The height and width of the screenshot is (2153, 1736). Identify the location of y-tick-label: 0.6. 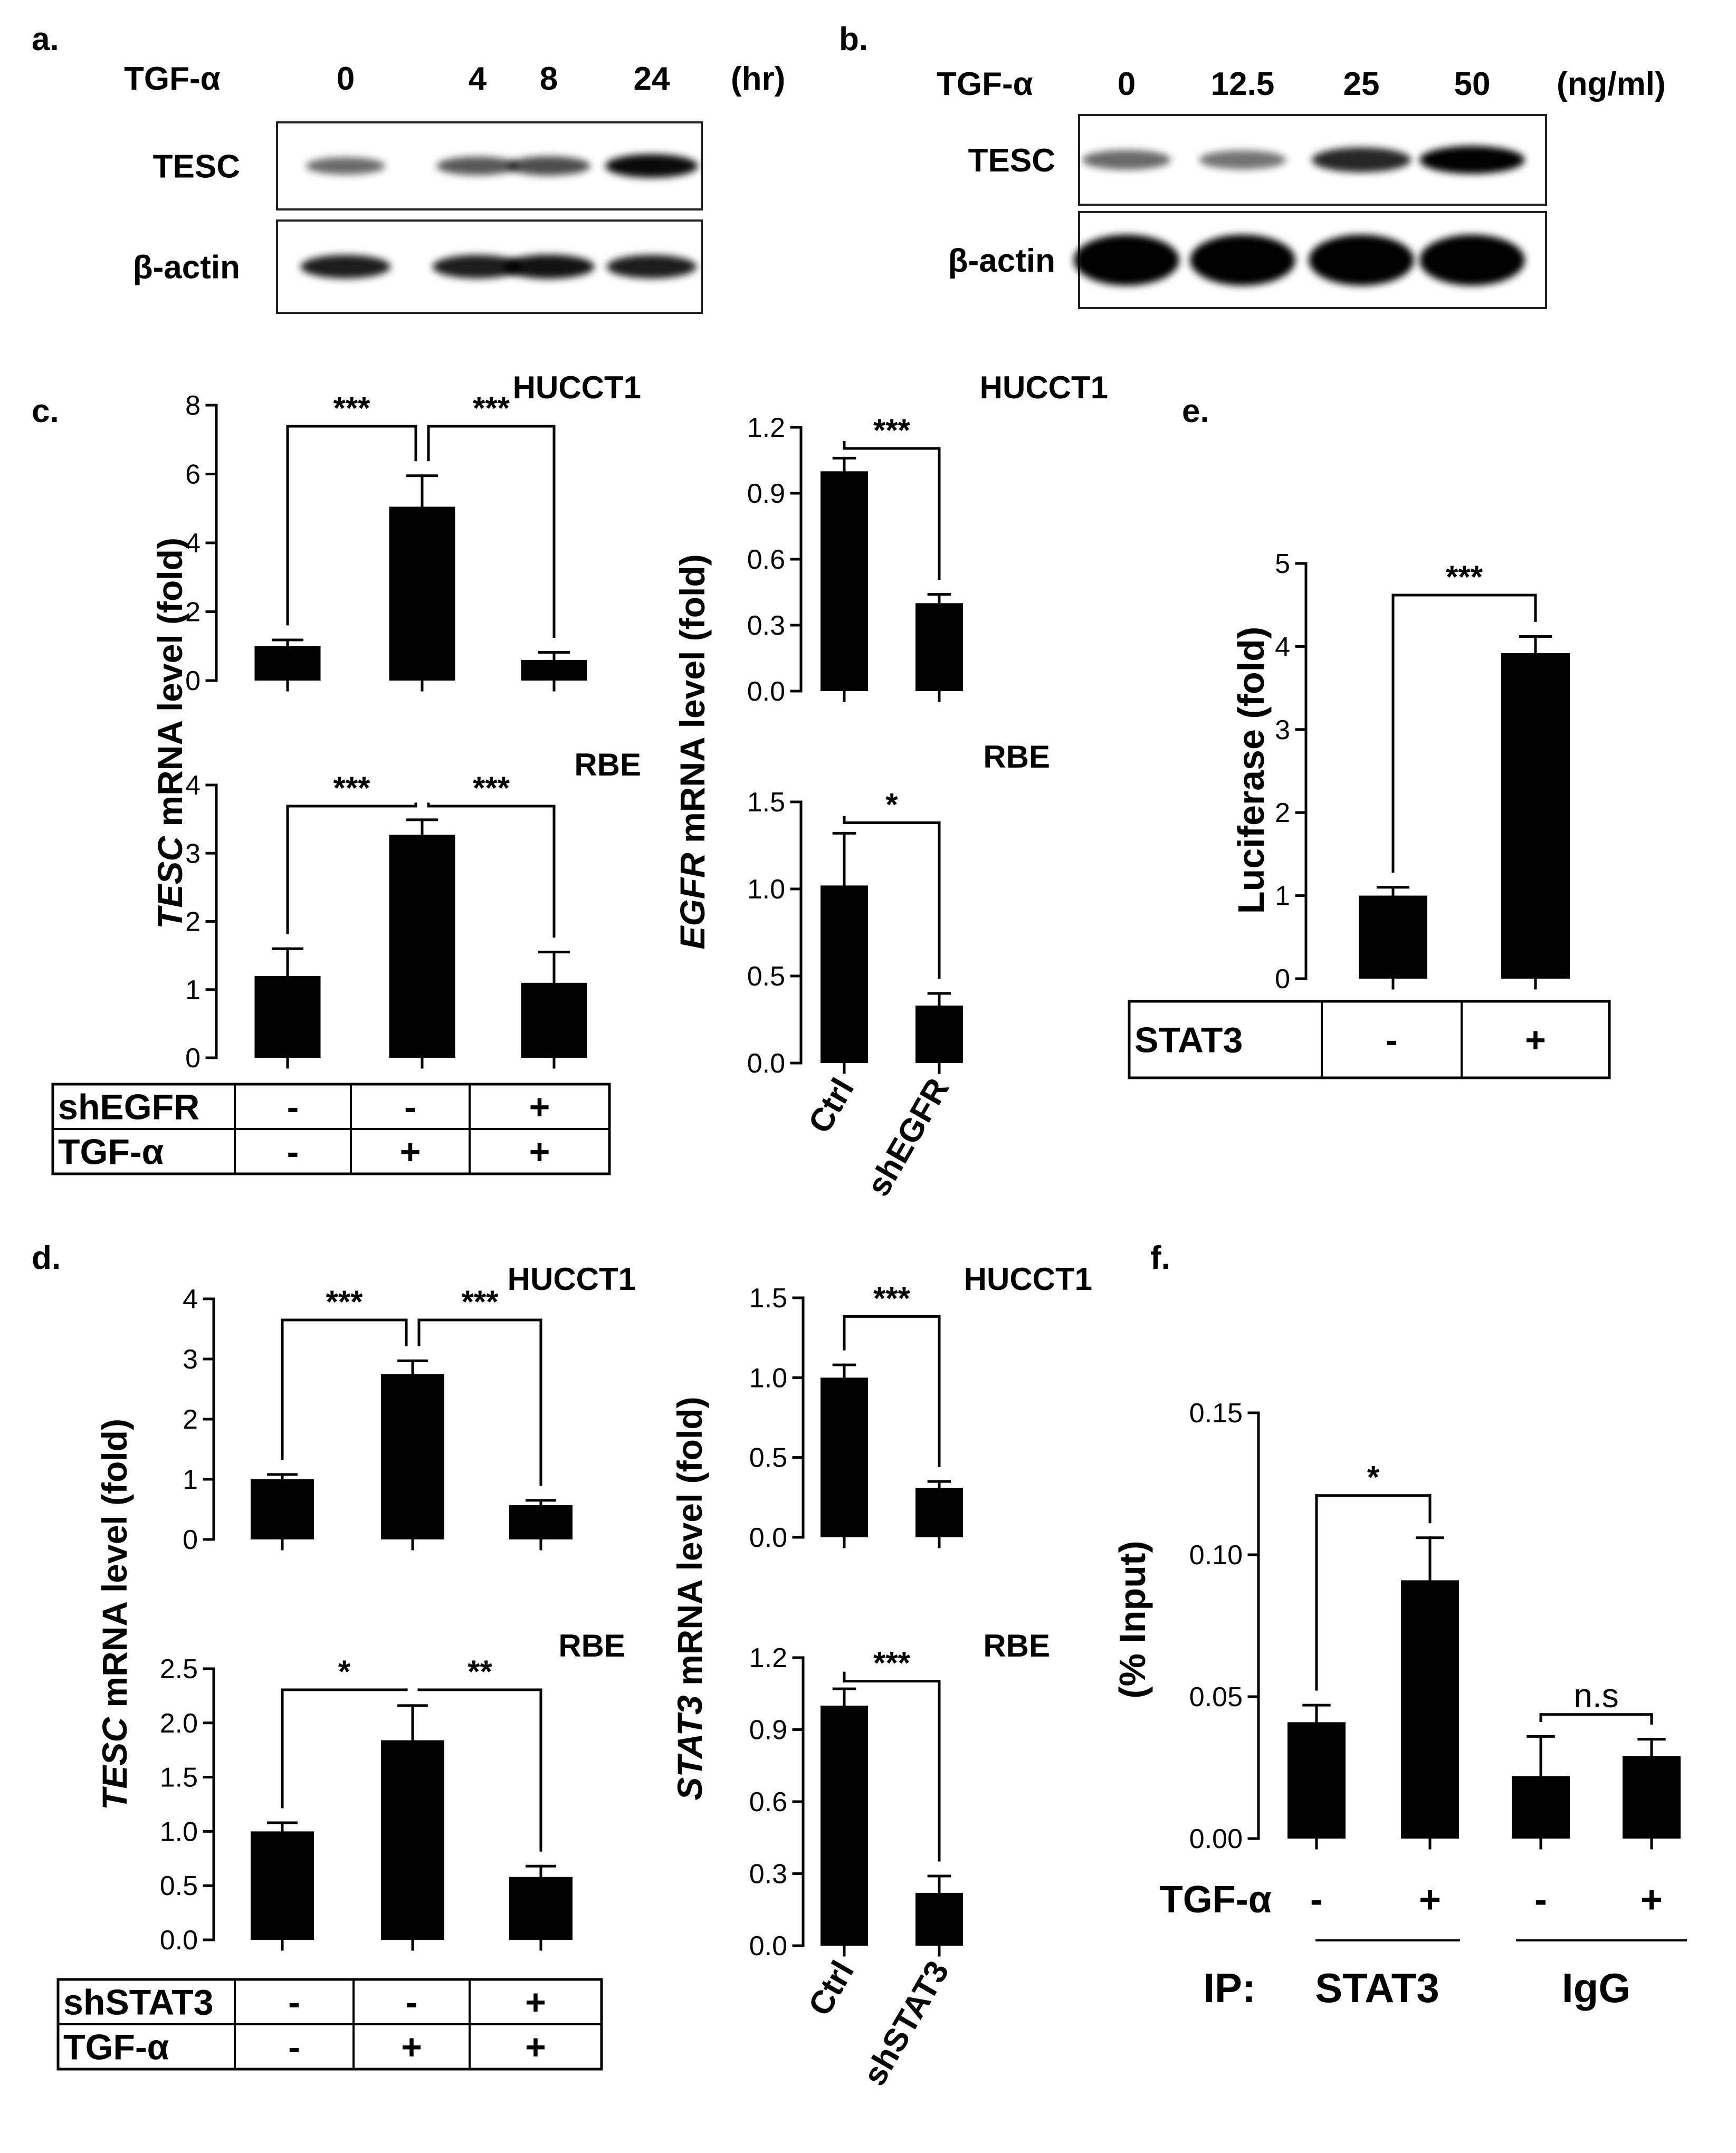
(768, 1802).